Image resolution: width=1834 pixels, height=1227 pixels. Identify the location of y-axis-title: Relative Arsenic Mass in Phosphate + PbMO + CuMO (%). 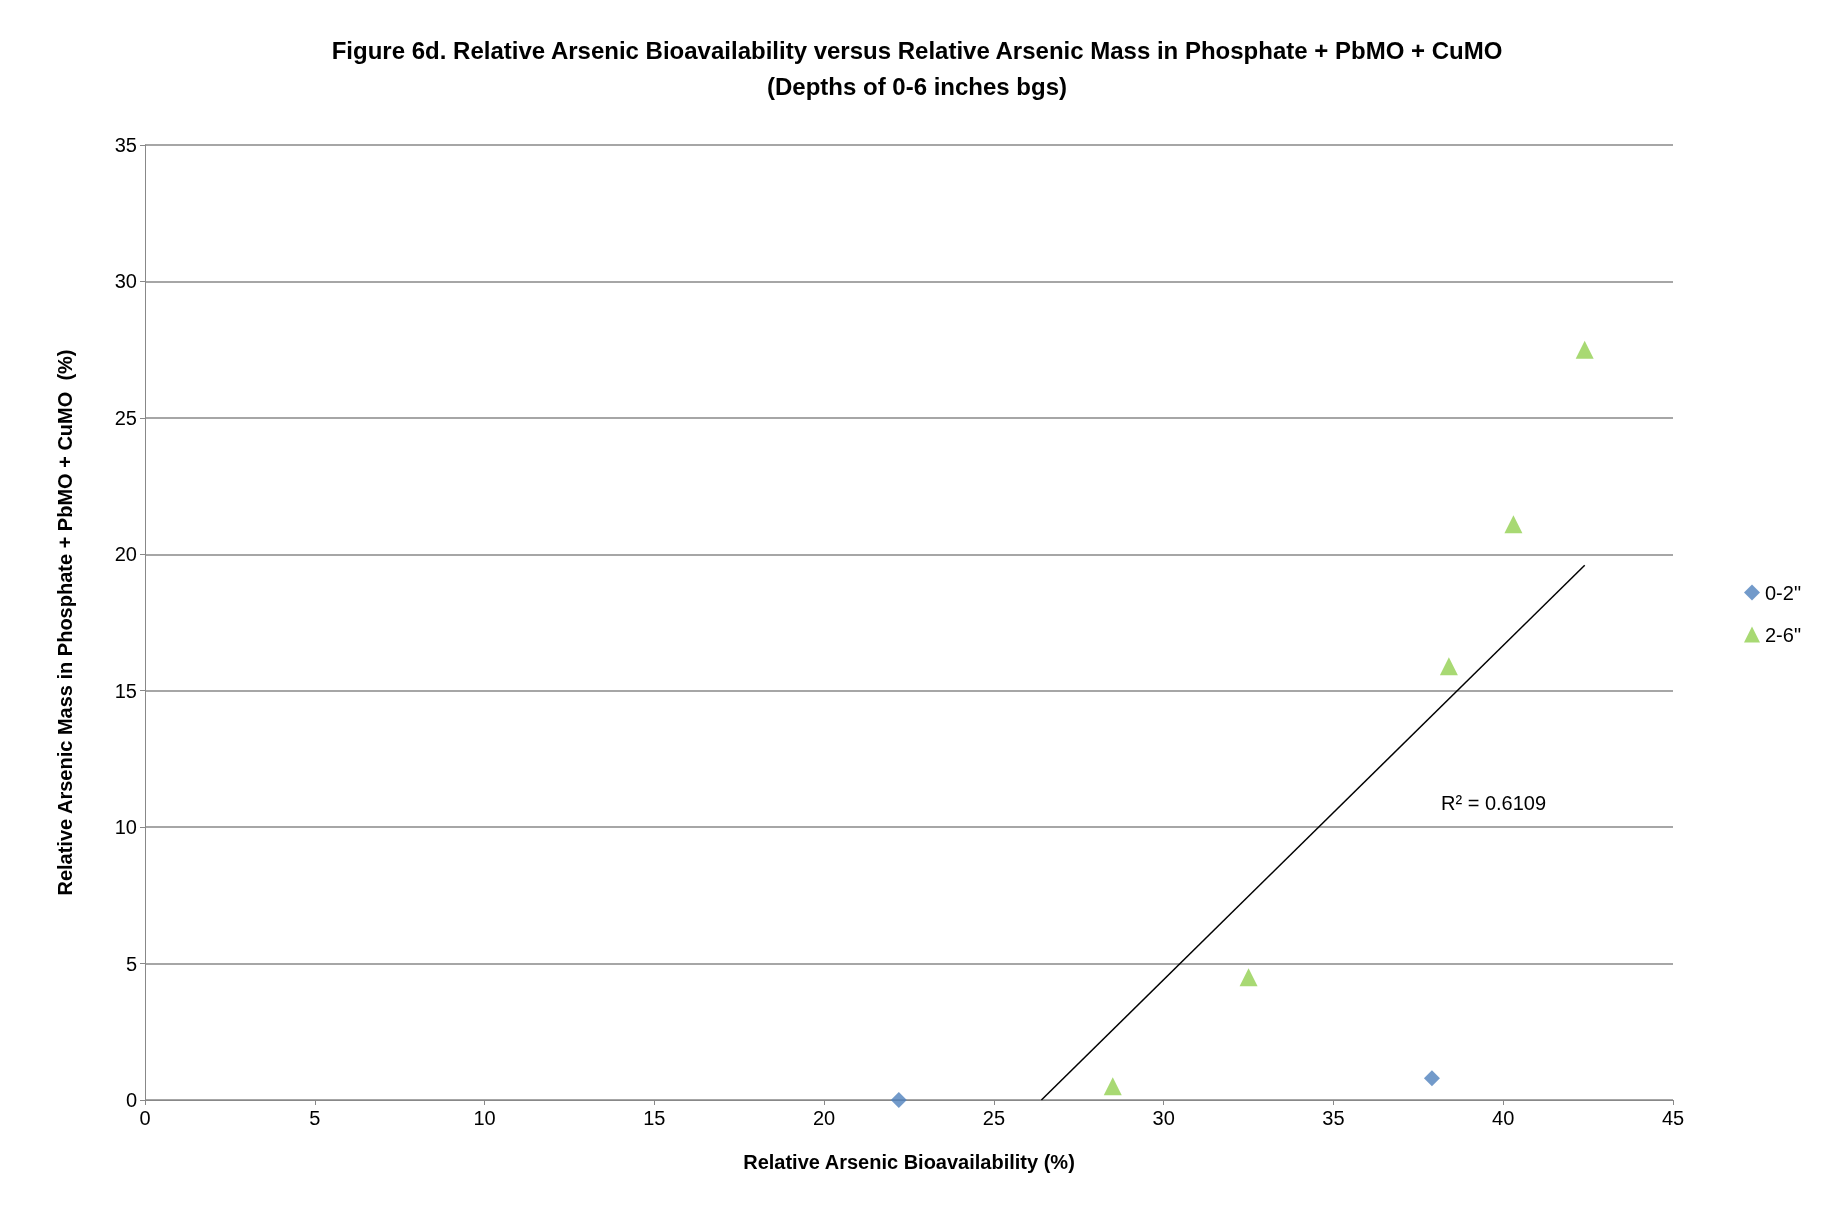
(65, 622).